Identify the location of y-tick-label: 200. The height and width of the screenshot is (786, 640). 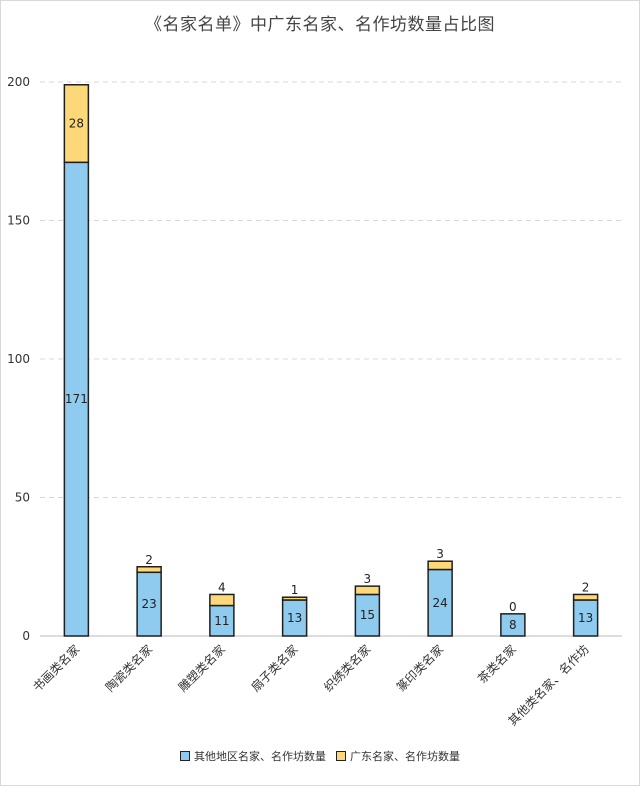
(18, 82).